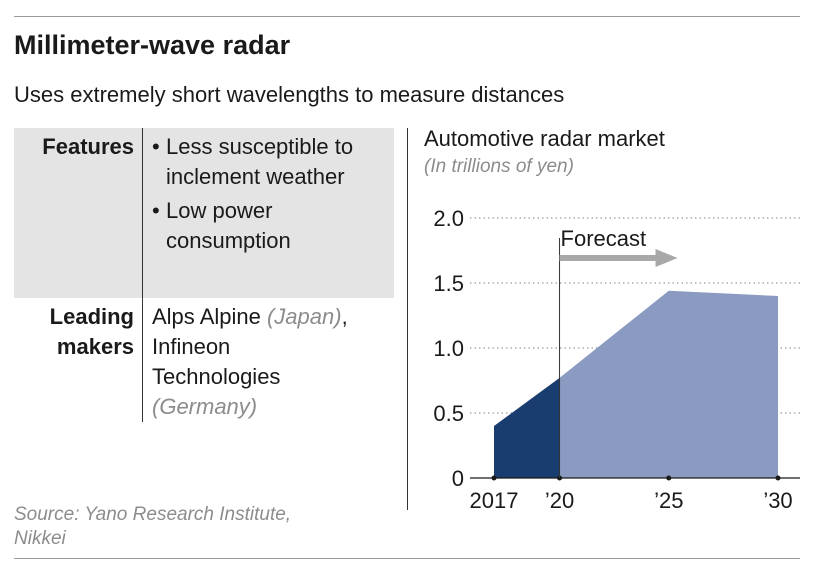 This screenshot has width=840, height=566. What do you see at coordinates (191, 346) in the screenshot?
I see `maker-infineon-line1: Infineon` at bounding box center [191, 346].